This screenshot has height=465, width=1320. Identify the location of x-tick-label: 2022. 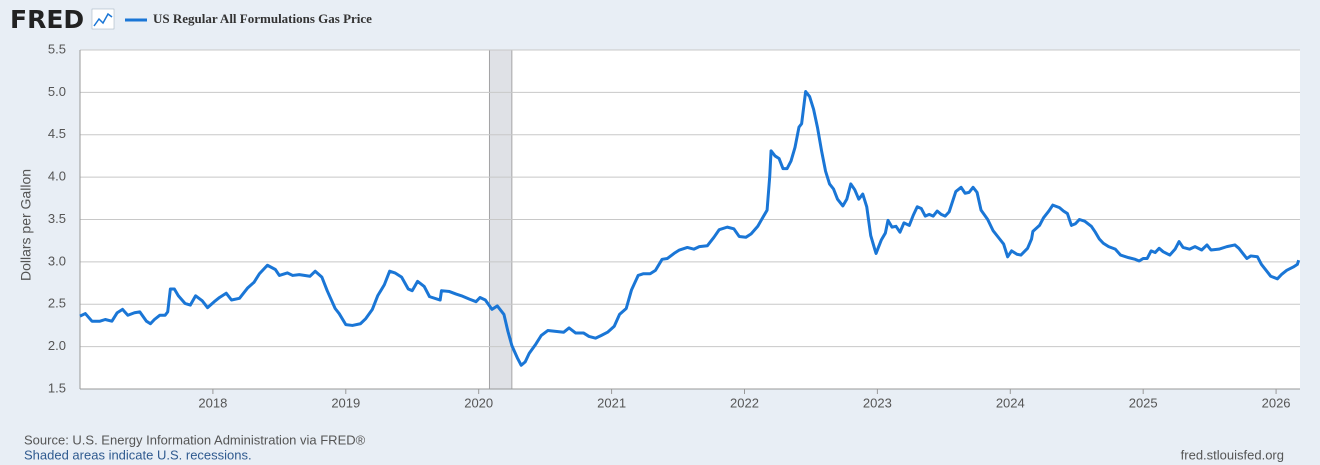
(744, 402).